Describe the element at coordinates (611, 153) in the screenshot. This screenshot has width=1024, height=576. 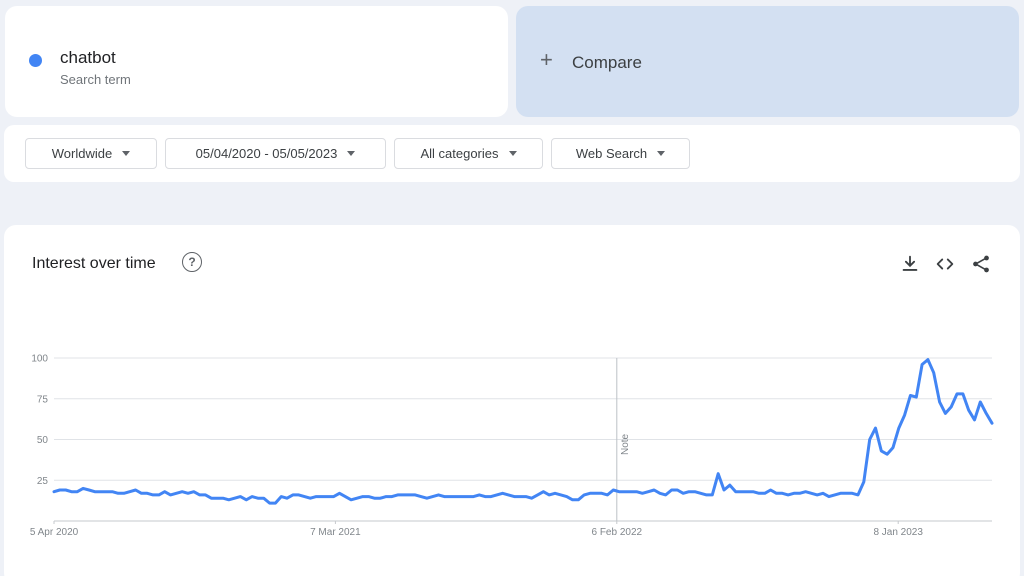
I see `search-type-dropdown-label: Web Search` at that location.